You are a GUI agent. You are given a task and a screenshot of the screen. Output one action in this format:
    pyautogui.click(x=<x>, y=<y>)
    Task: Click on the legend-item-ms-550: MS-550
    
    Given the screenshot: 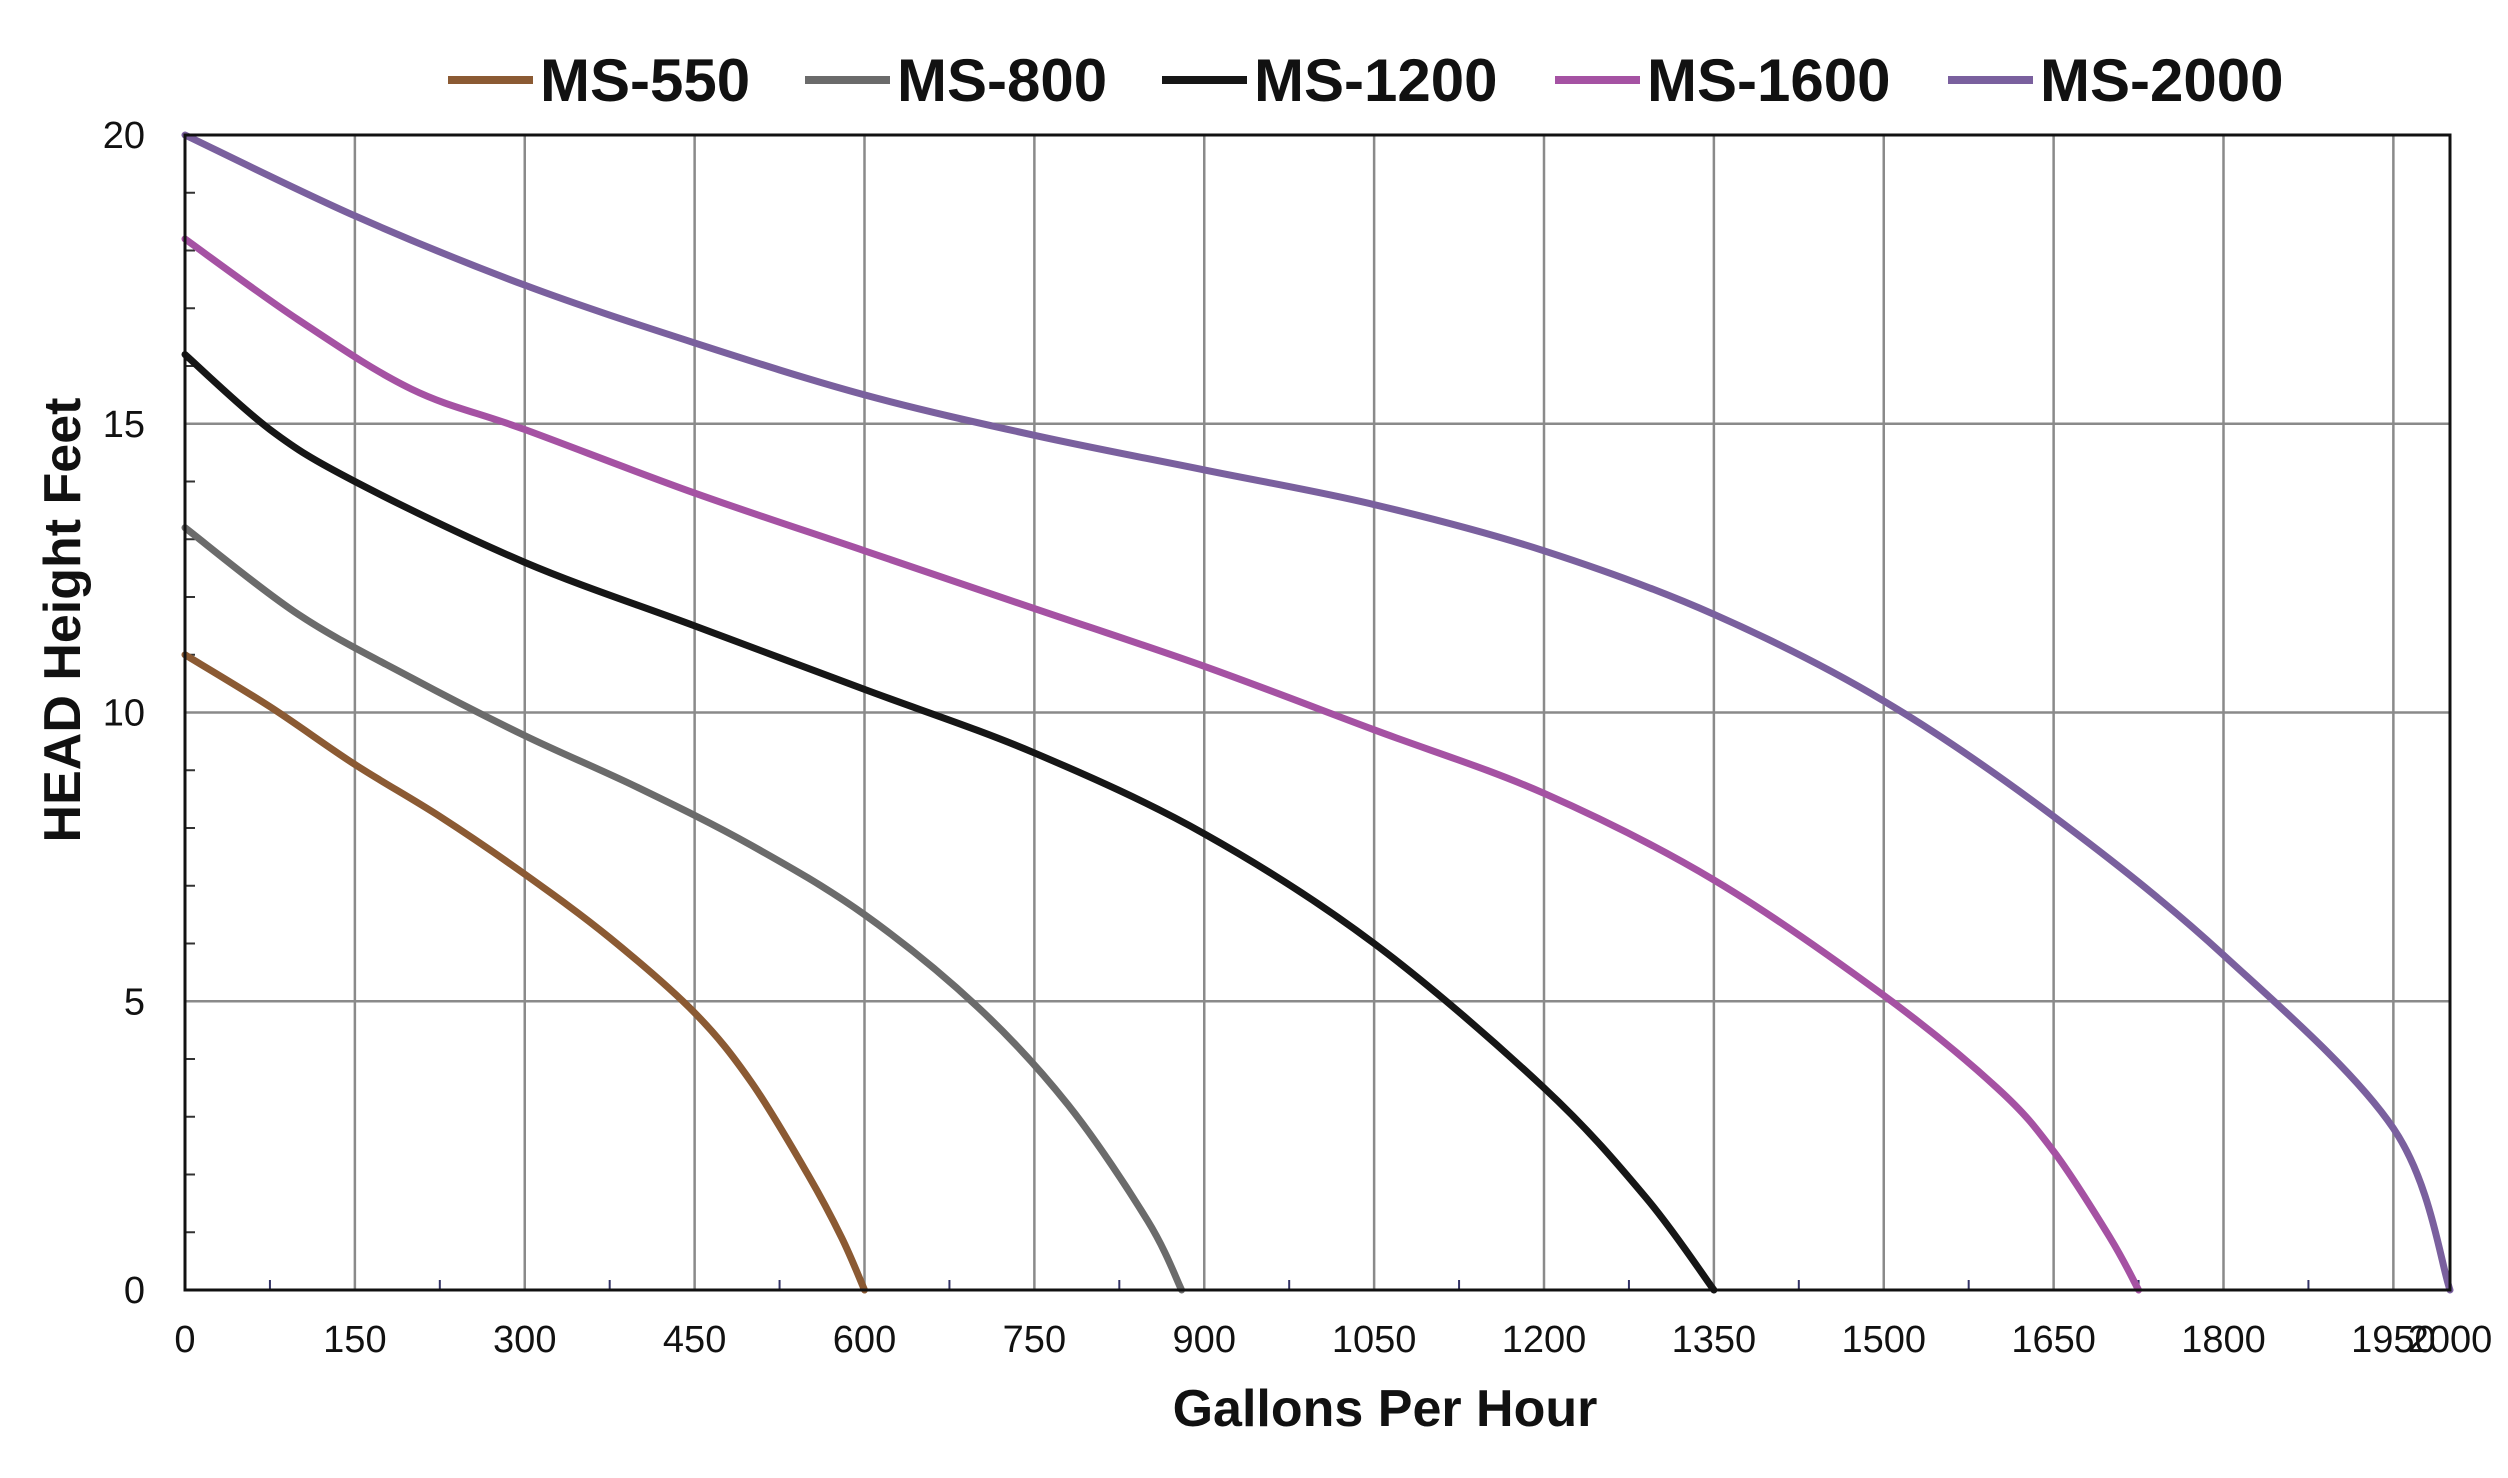 What is the action you would take?
    pyautogui.click(x=599, y=80)
    